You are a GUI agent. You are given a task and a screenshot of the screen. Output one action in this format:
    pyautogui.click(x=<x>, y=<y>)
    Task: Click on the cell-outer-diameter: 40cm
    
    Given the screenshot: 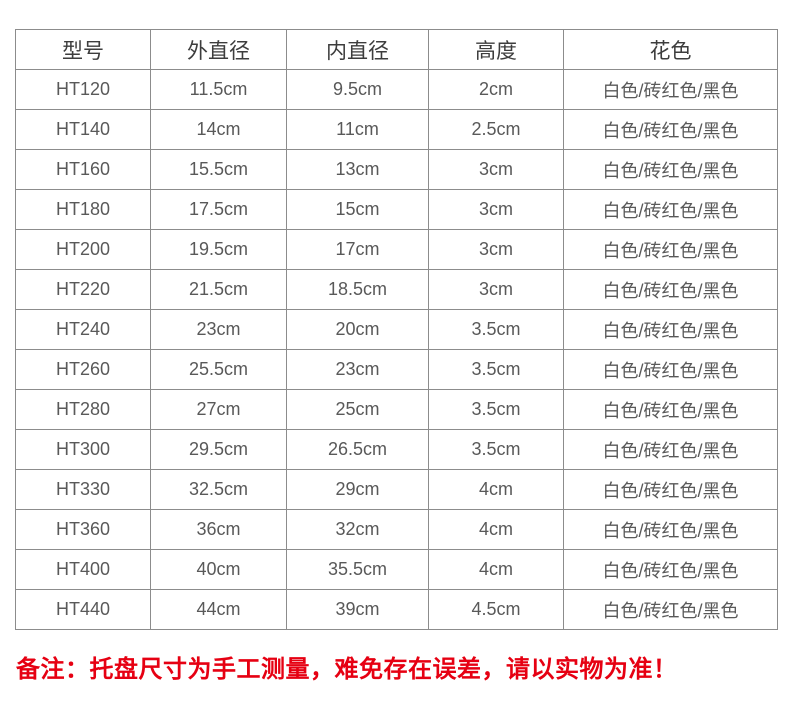 What is the action you would take?
    pyautogui.click(x=218, y=569)
    